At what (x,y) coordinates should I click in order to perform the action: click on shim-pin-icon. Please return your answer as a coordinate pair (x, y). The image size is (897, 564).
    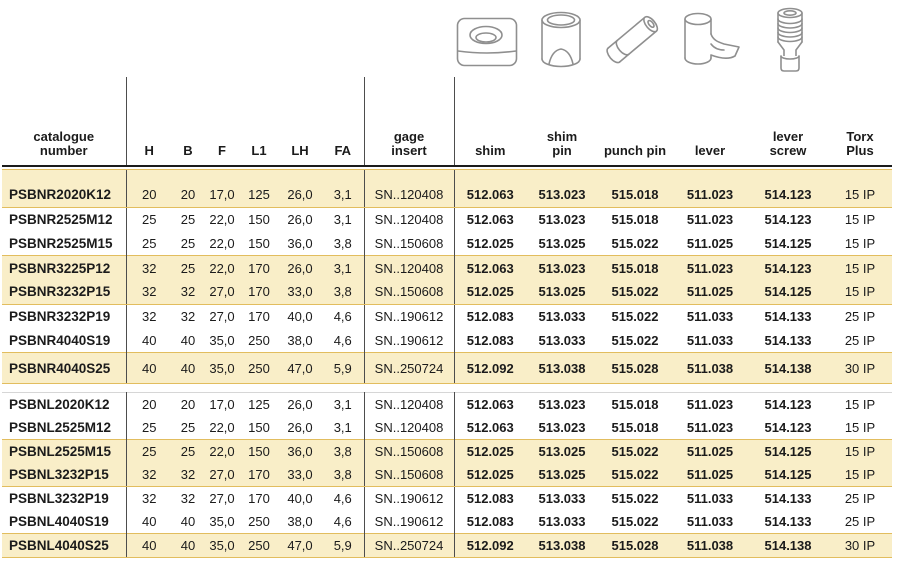
    Looking at the image, I should click on (561, 39).